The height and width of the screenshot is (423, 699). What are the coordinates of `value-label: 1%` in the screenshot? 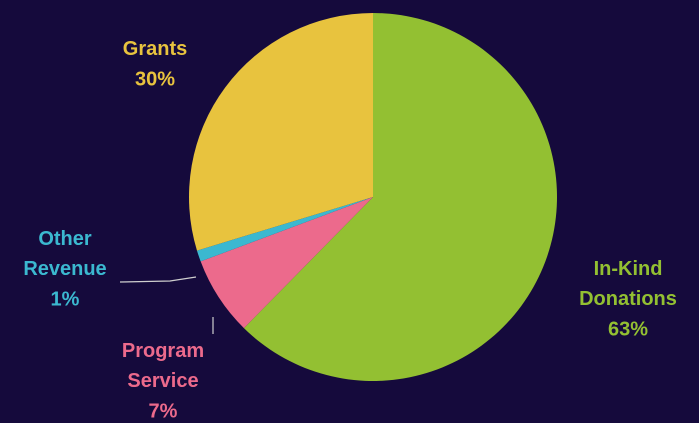 It's located at (65, 299).